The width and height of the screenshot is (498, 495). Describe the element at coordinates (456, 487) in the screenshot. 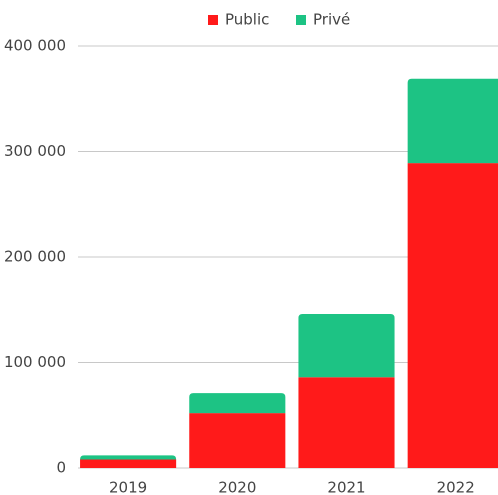

I see `x-tick-label: 2022` at that location.